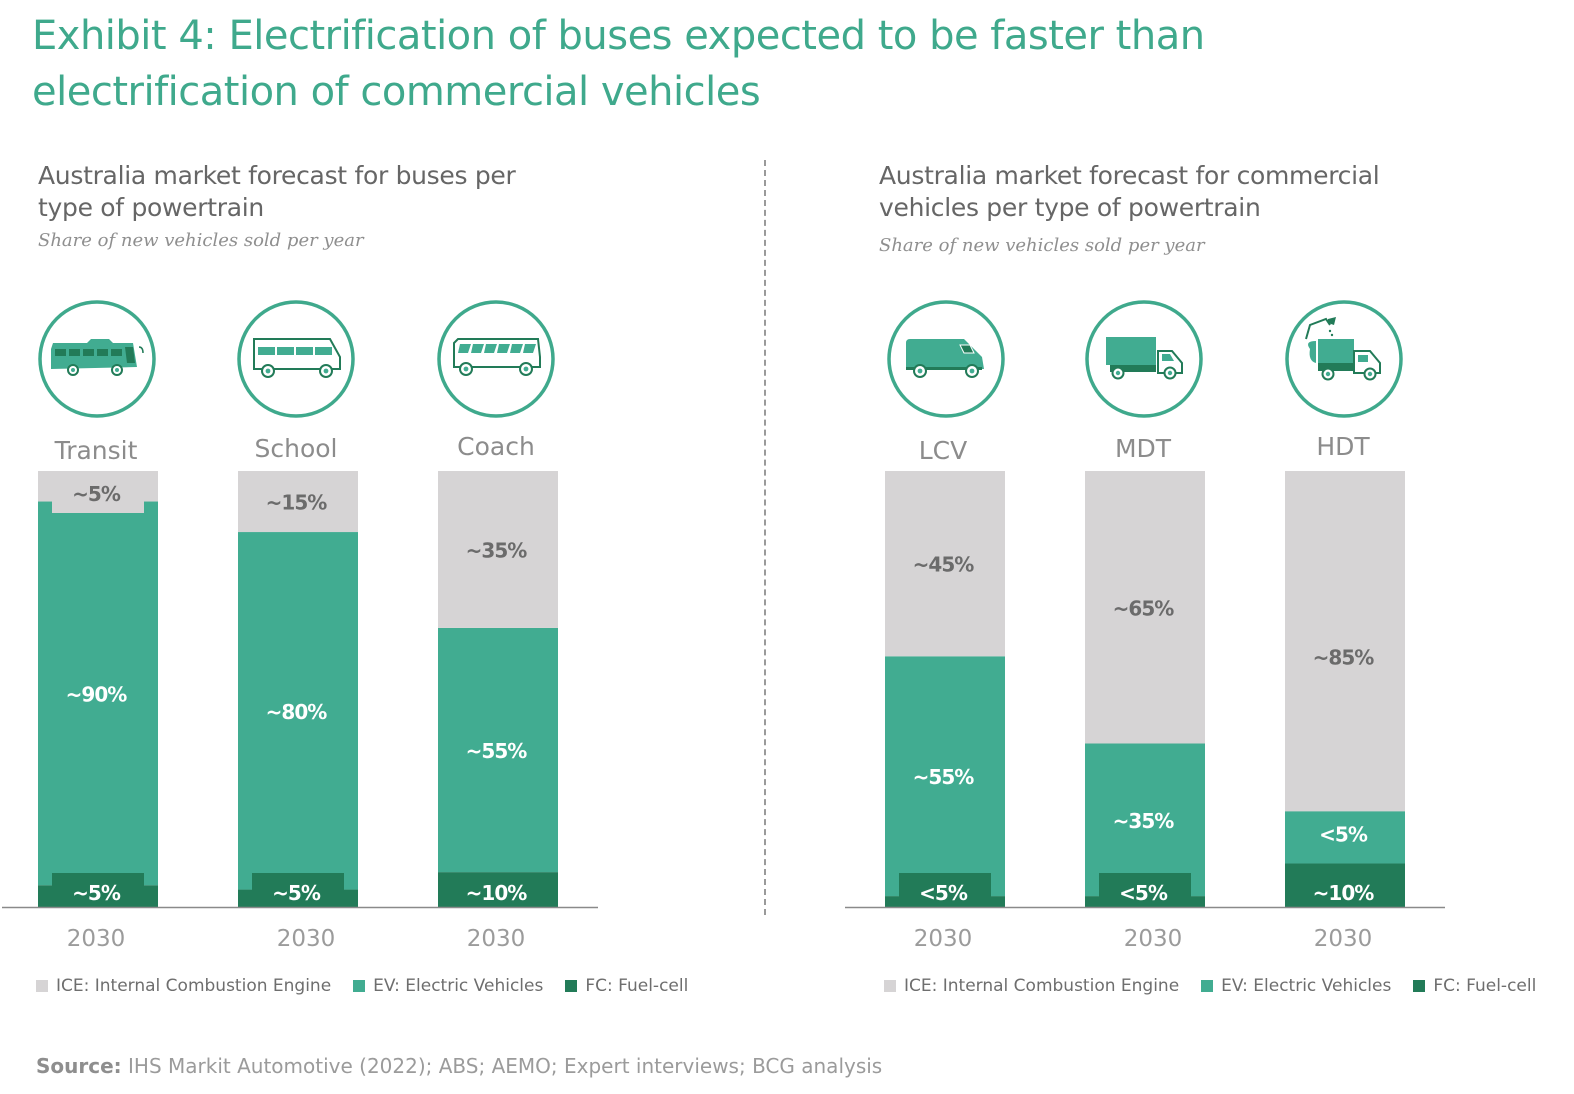 The width and height of the screenshot is (1574, 1094). What do you see at coordinates (277, 175) in the screenshot?
I see `left-chart-title-line-1: Australia market forecast for buses per` at bounding box center [277, 175].